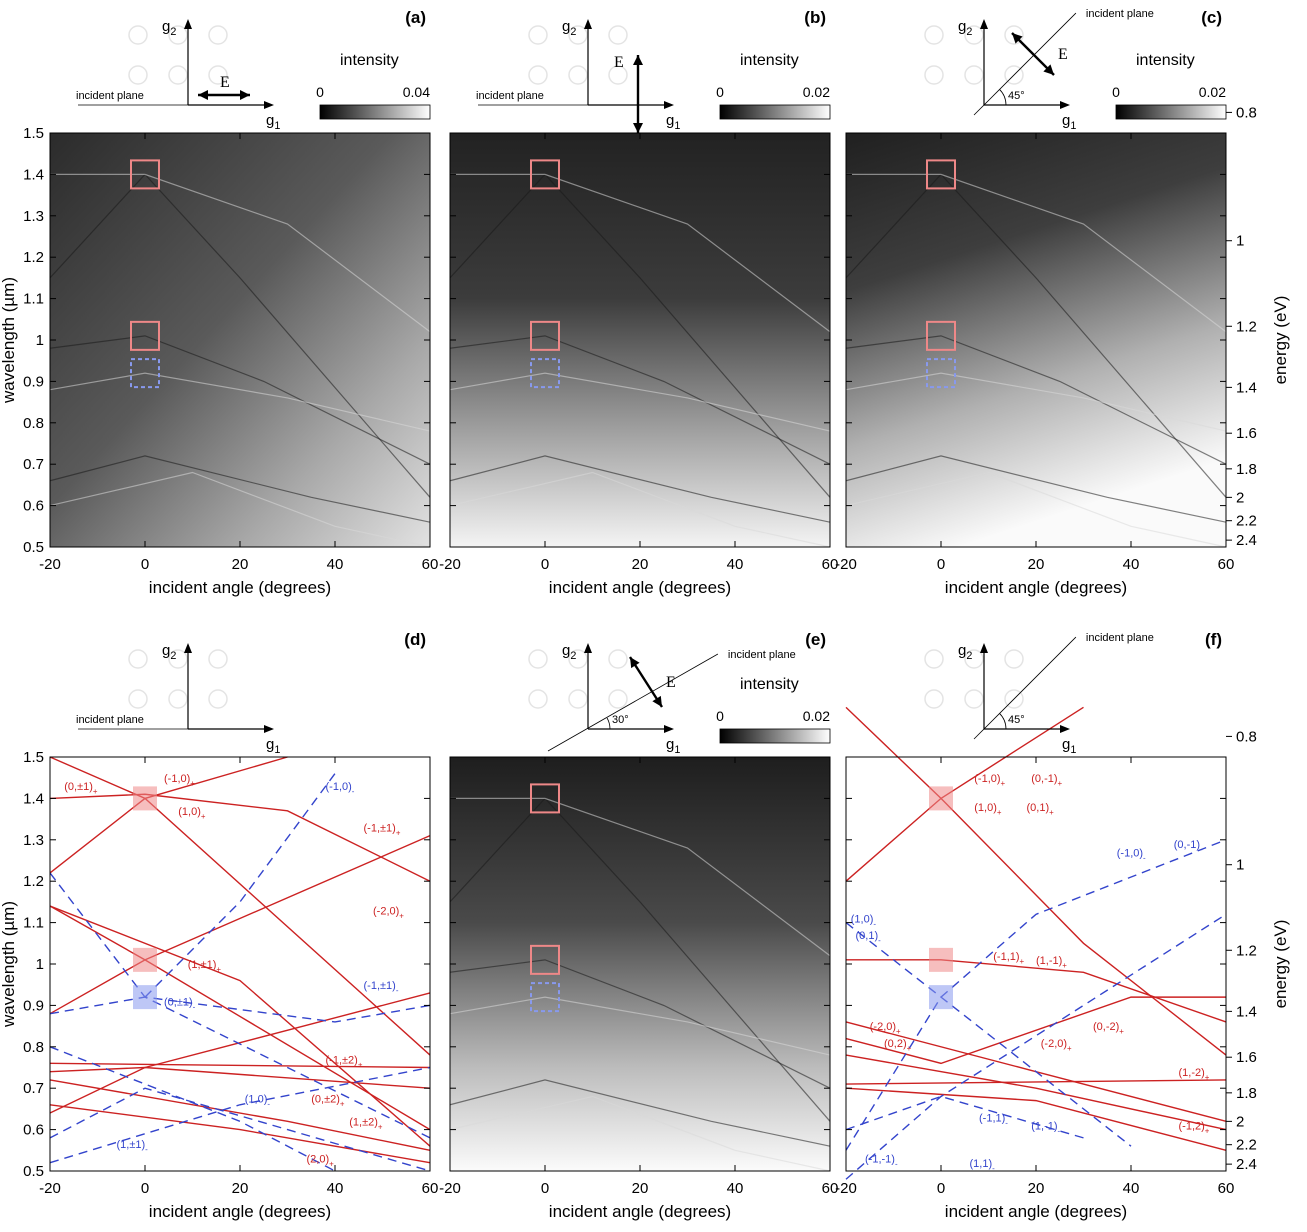 The height and width of the screenshot is (1232, 1307). I want to click on tm-mode-line, so click(964, 1117).